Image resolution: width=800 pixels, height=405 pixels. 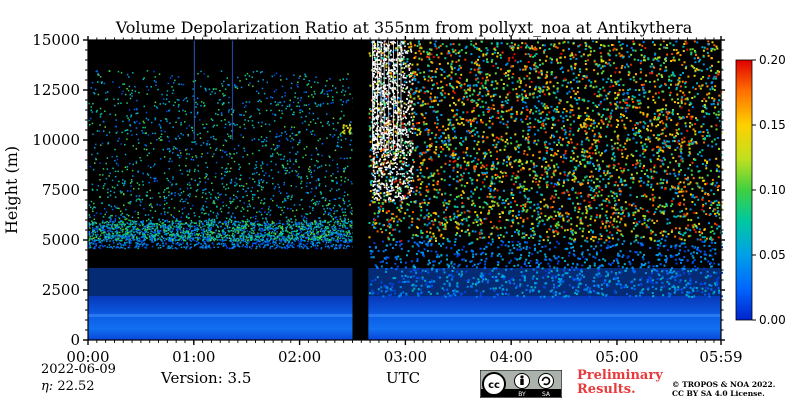 I want to click on y-tick-label: 5000, so click(x=61, y=240).